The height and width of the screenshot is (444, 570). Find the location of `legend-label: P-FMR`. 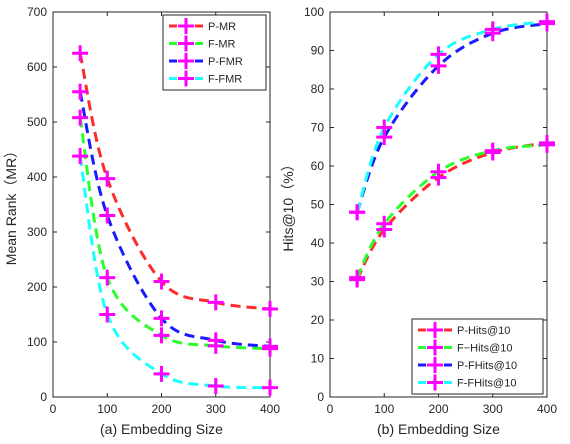

legend-label: P-FMR is located at coordinates (225, 62).